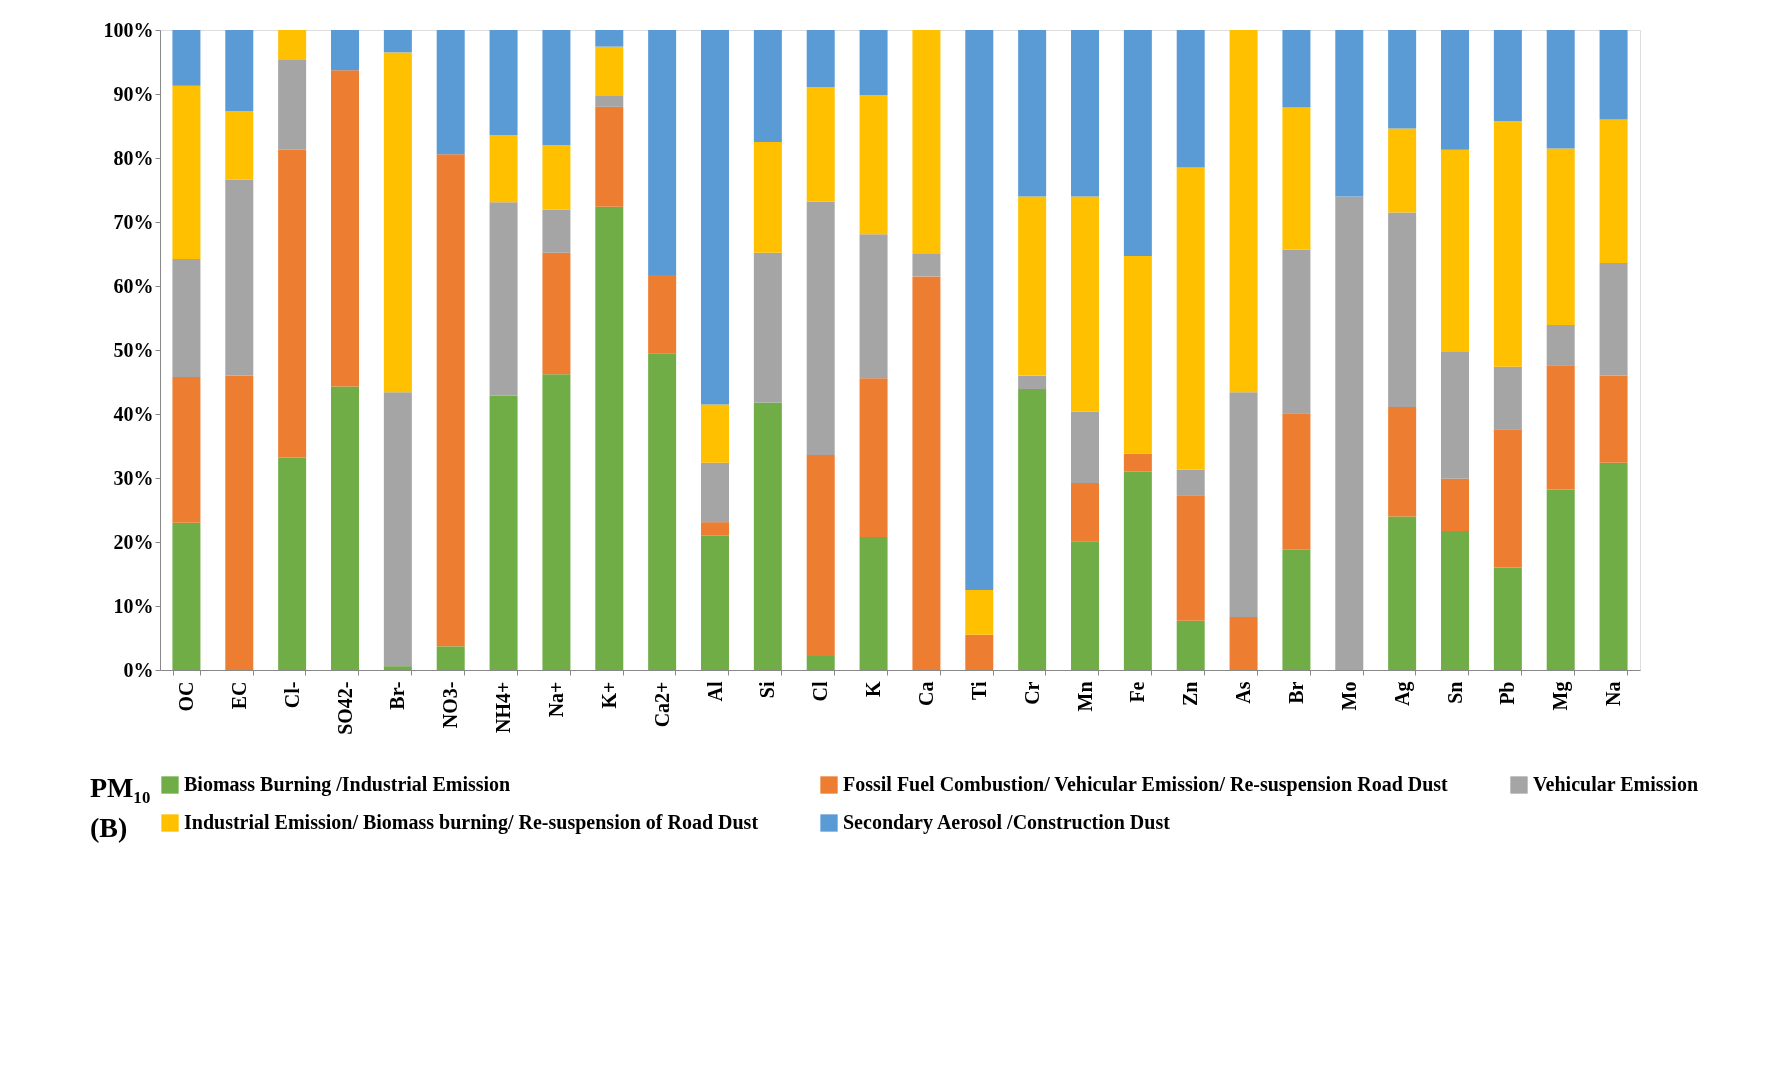 Image resolution: width=1785 pixels, height=1070 pixels. What do you see at coordinates (133, 93) in the screenshot?
I see `y-tick-label: 90%` at bounding box center [133, 93].